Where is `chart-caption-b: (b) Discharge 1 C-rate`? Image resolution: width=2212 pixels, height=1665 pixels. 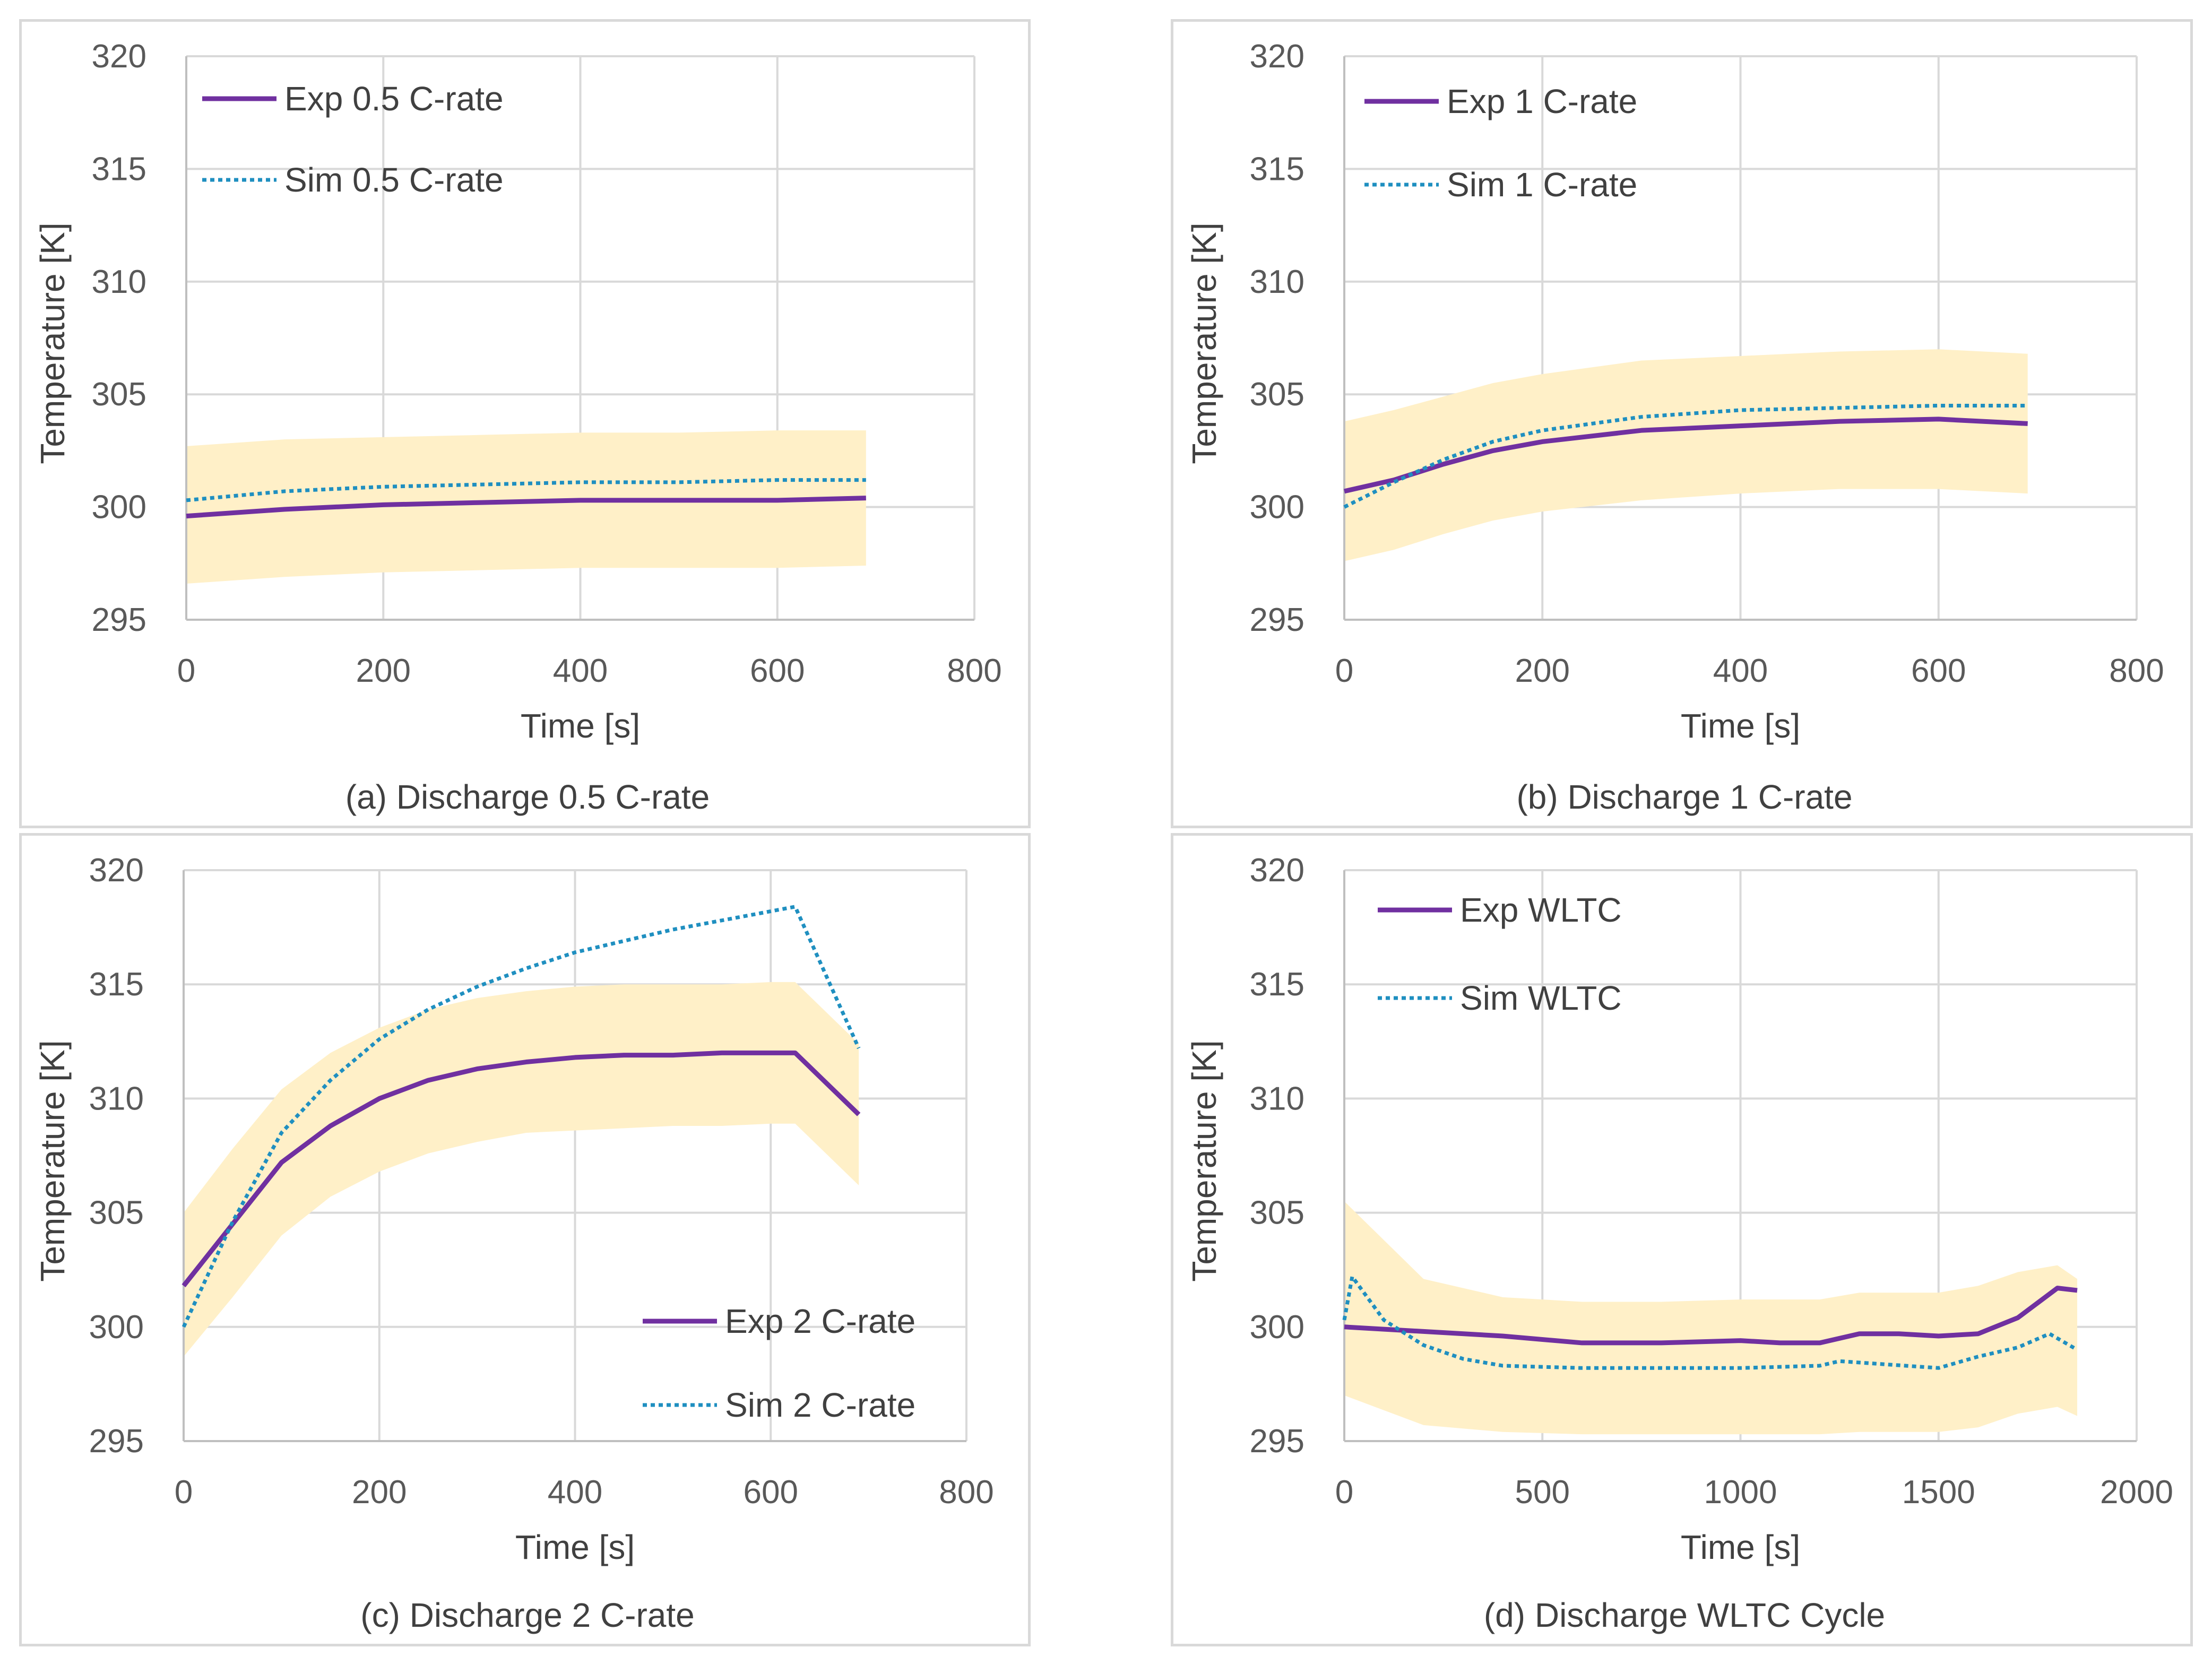 chart-caption-b: (b) Discharge 1 C-rate is located at coordinates (1684, 797).